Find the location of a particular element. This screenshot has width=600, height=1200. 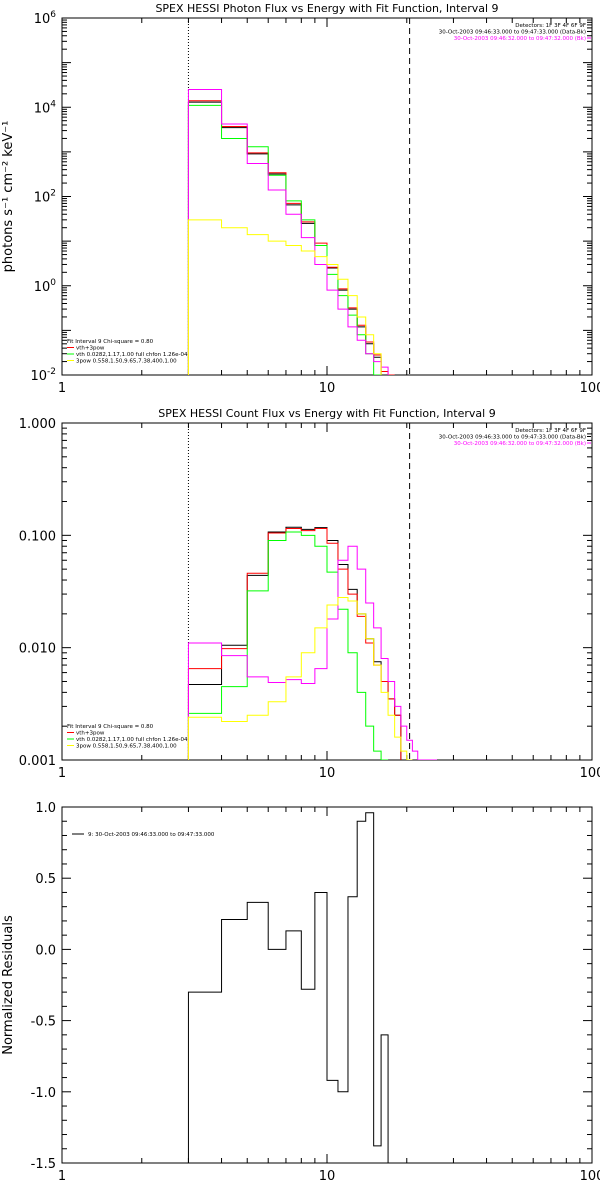

y-tick-label: 0.5 is located at coordinates (45, 879).